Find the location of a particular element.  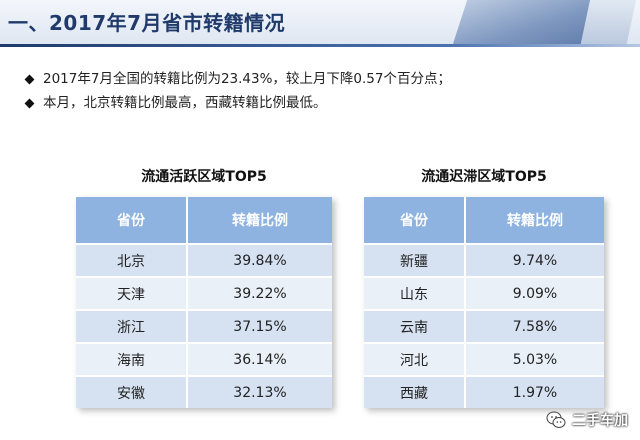

bullet-item: 2017年7月全国的转籍比例为23.43%，较上月下降0.57个百分点； is located at coordinates (237, 79).